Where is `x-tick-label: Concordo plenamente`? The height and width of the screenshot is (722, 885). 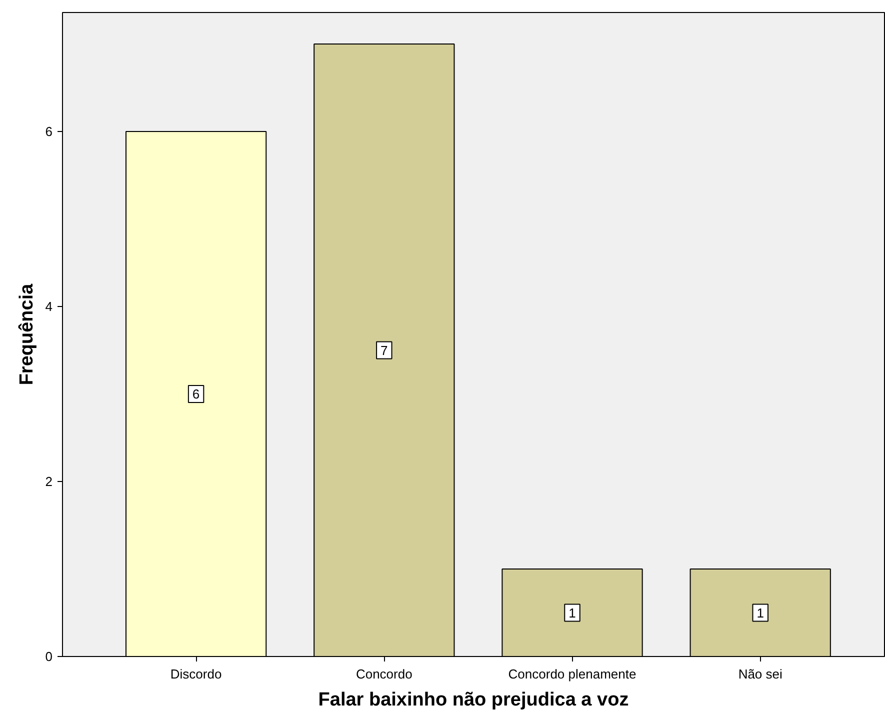
x-tick-label: Concordo plenamente is located at coordinates (572, 674).